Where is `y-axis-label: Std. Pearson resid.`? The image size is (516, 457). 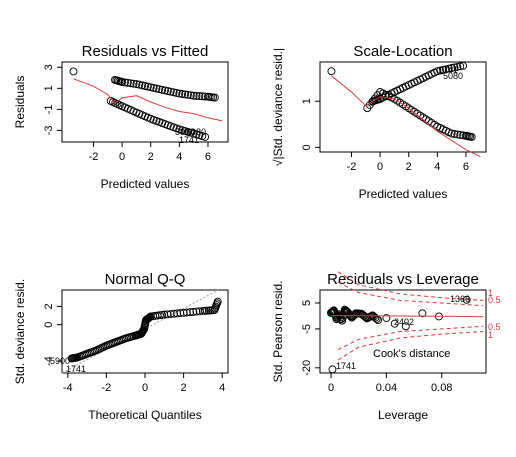
y-axis-label: Std. Pearson resid. is located at coordinates (278, 331).